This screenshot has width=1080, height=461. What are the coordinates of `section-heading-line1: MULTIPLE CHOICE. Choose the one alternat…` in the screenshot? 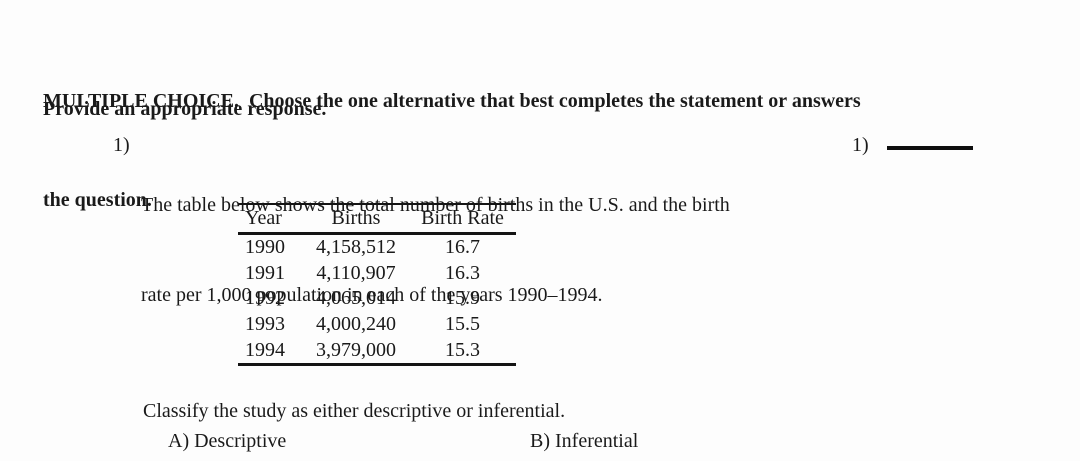 It's located at (452, 101).